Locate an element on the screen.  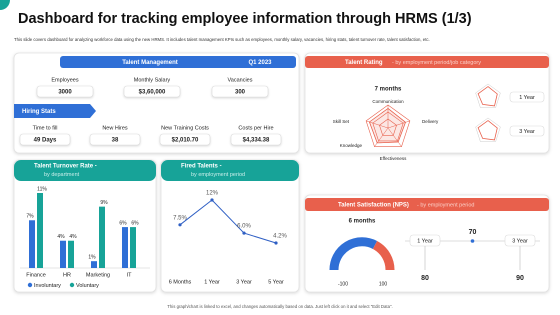
radar-shape is located at coordinates (387, 125).